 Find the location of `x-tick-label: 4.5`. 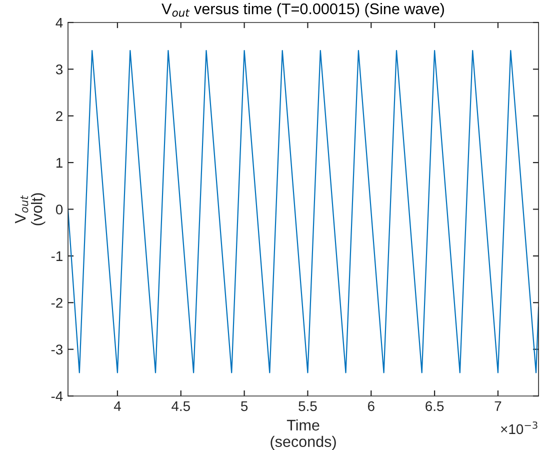

x-tick-label: 4.5 is located at coordinates (181, 406).